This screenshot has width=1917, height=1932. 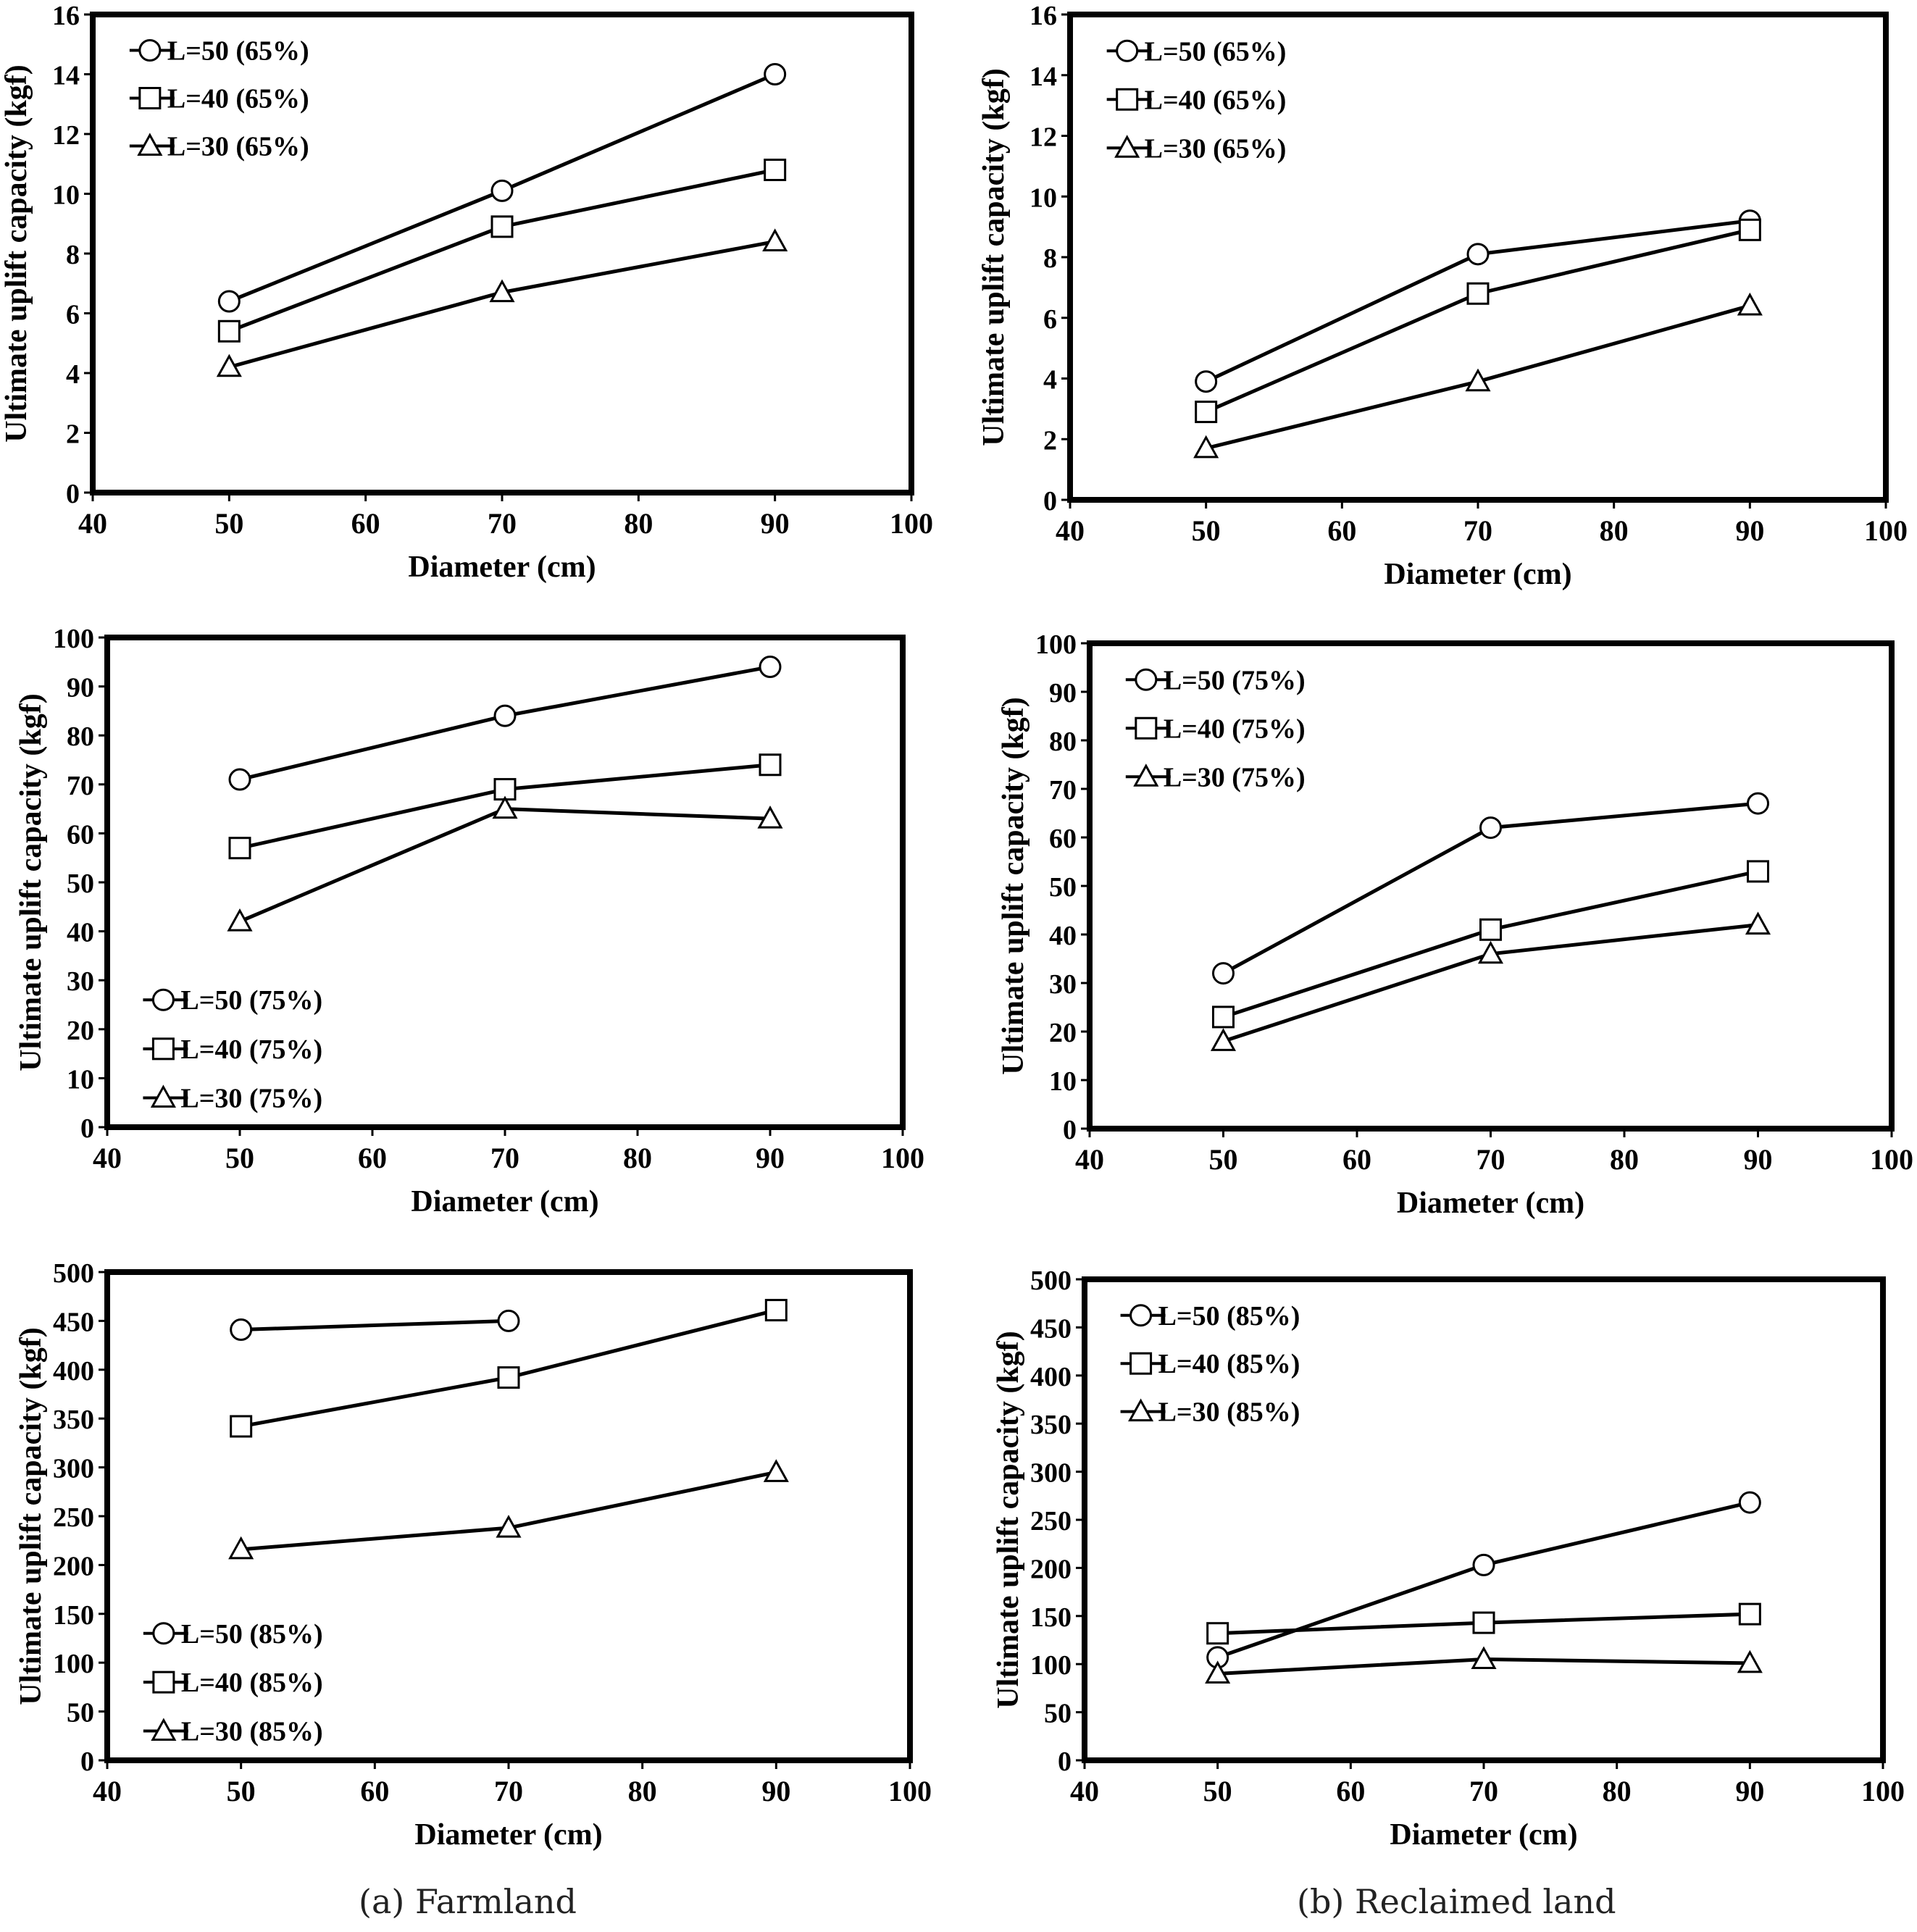 What do you see at coordinates (1749, 530) in the screenshot?
I see `x-tick-label: 90` at bounding box center [1749, 530].